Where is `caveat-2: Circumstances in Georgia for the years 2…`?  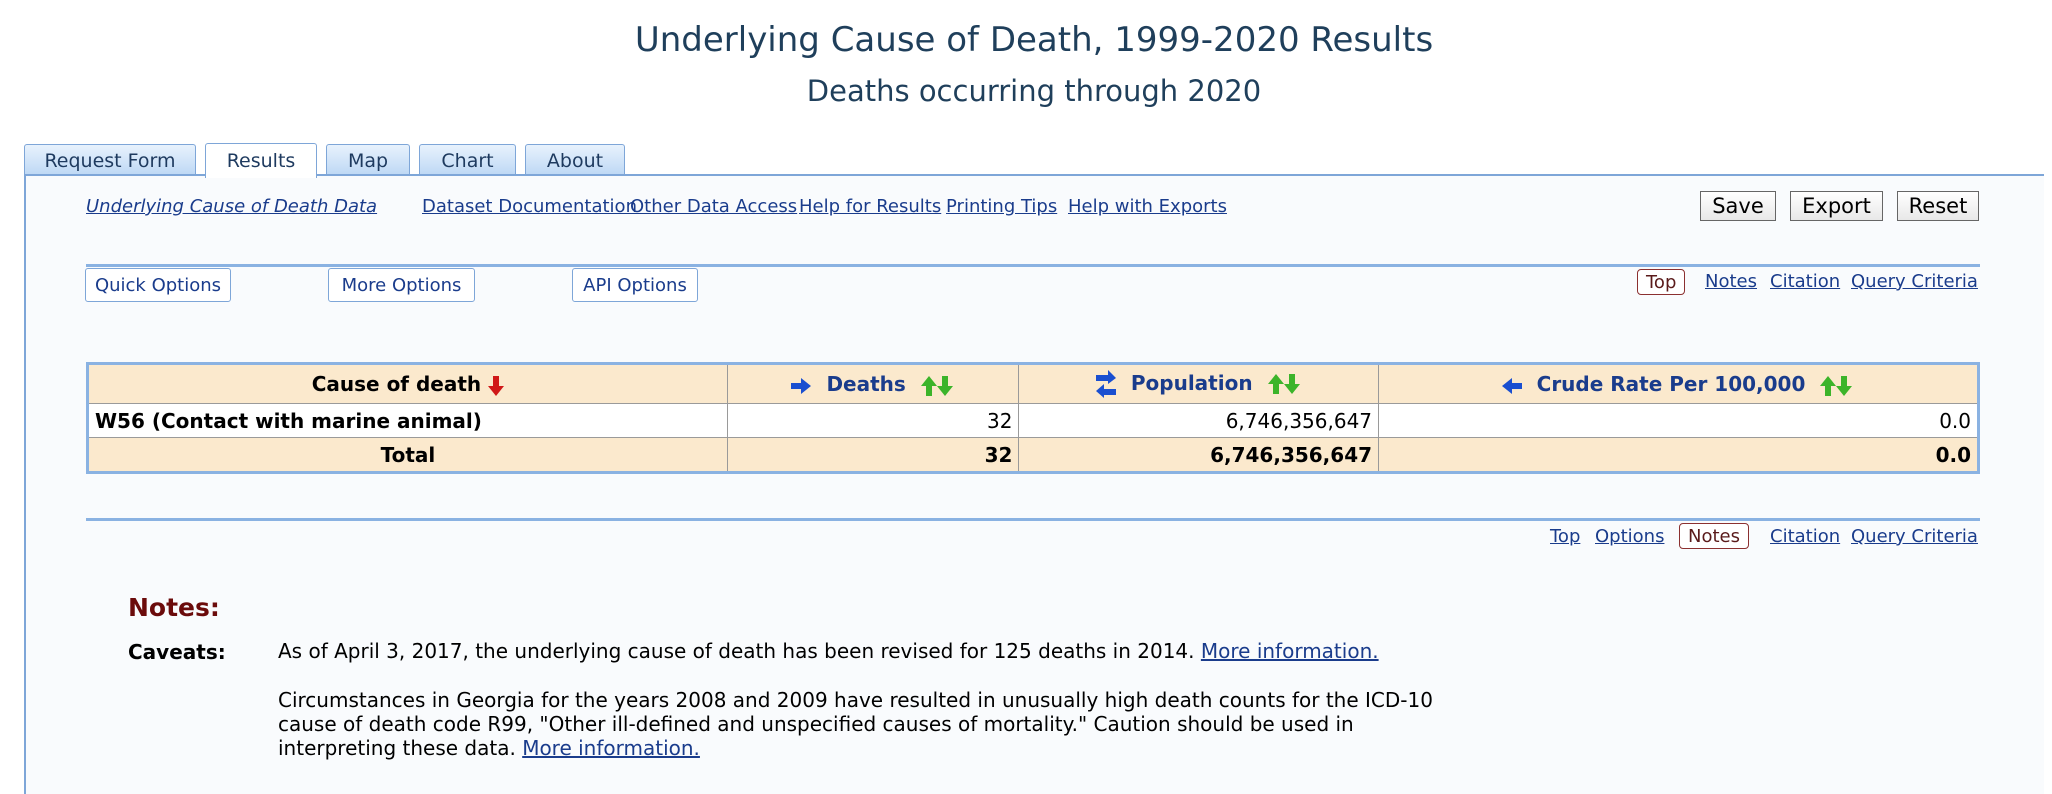
caveat-2: Circumstances in Georgia for the years 2… is located at coordinates (878, 724).